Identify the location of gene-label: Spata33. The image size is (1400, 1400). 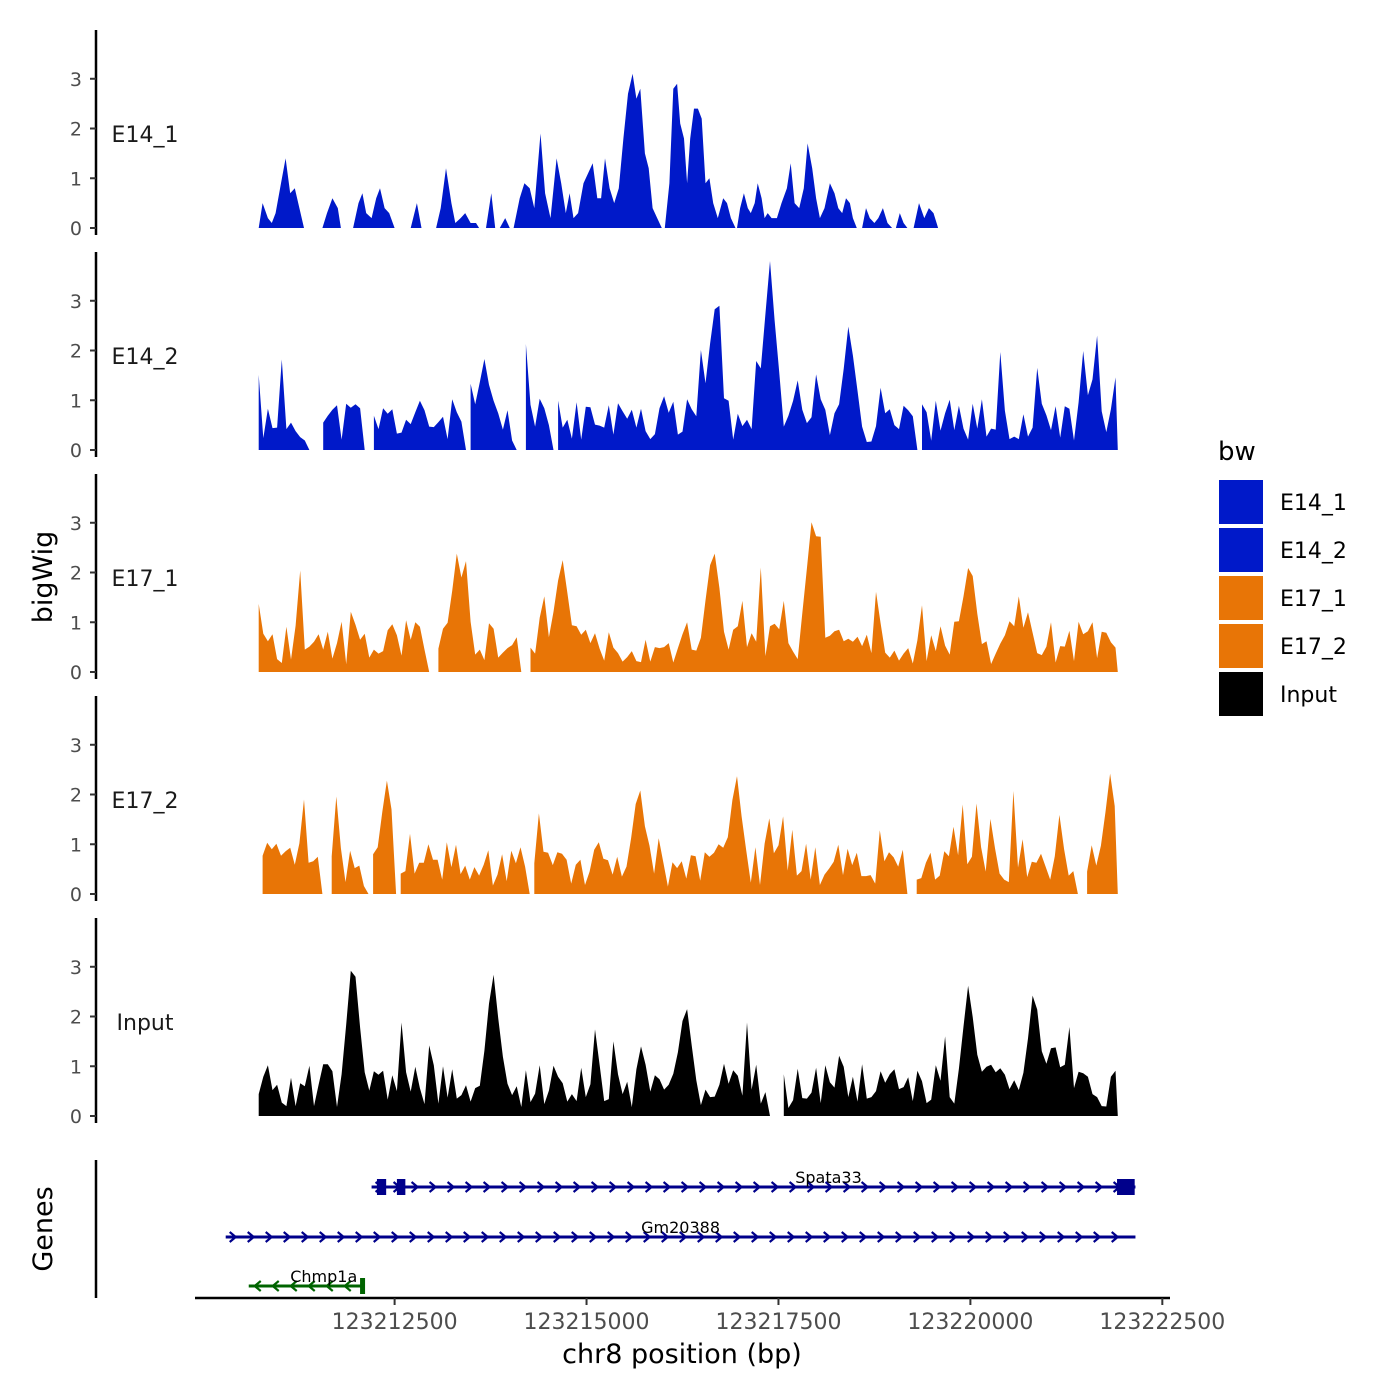
(828, 1177).